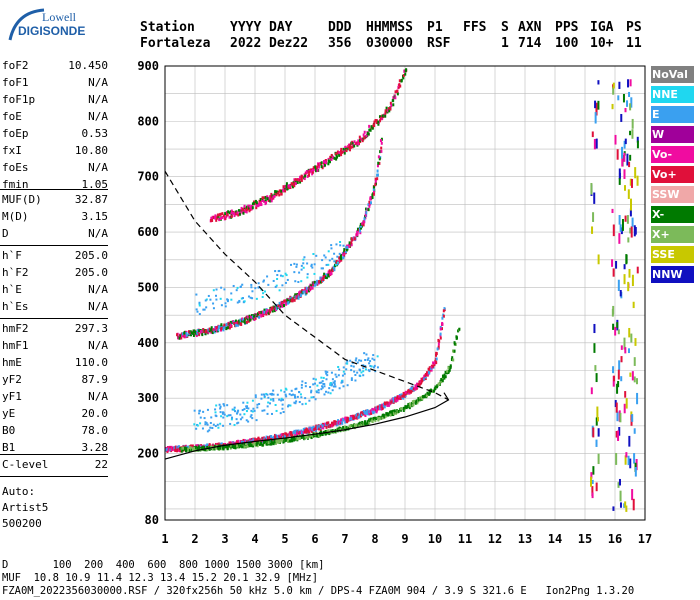 The width and height of the screenshot is (700, 600). I want to click on parameter-name: B1, so click(9, 447).